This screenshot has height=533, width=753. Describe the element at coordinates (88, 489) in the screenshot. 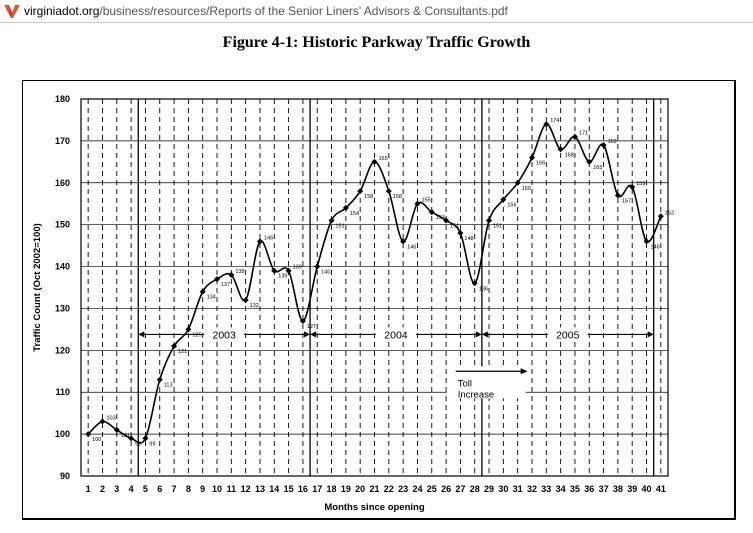

I see `x-tick-label: 1` at that location.